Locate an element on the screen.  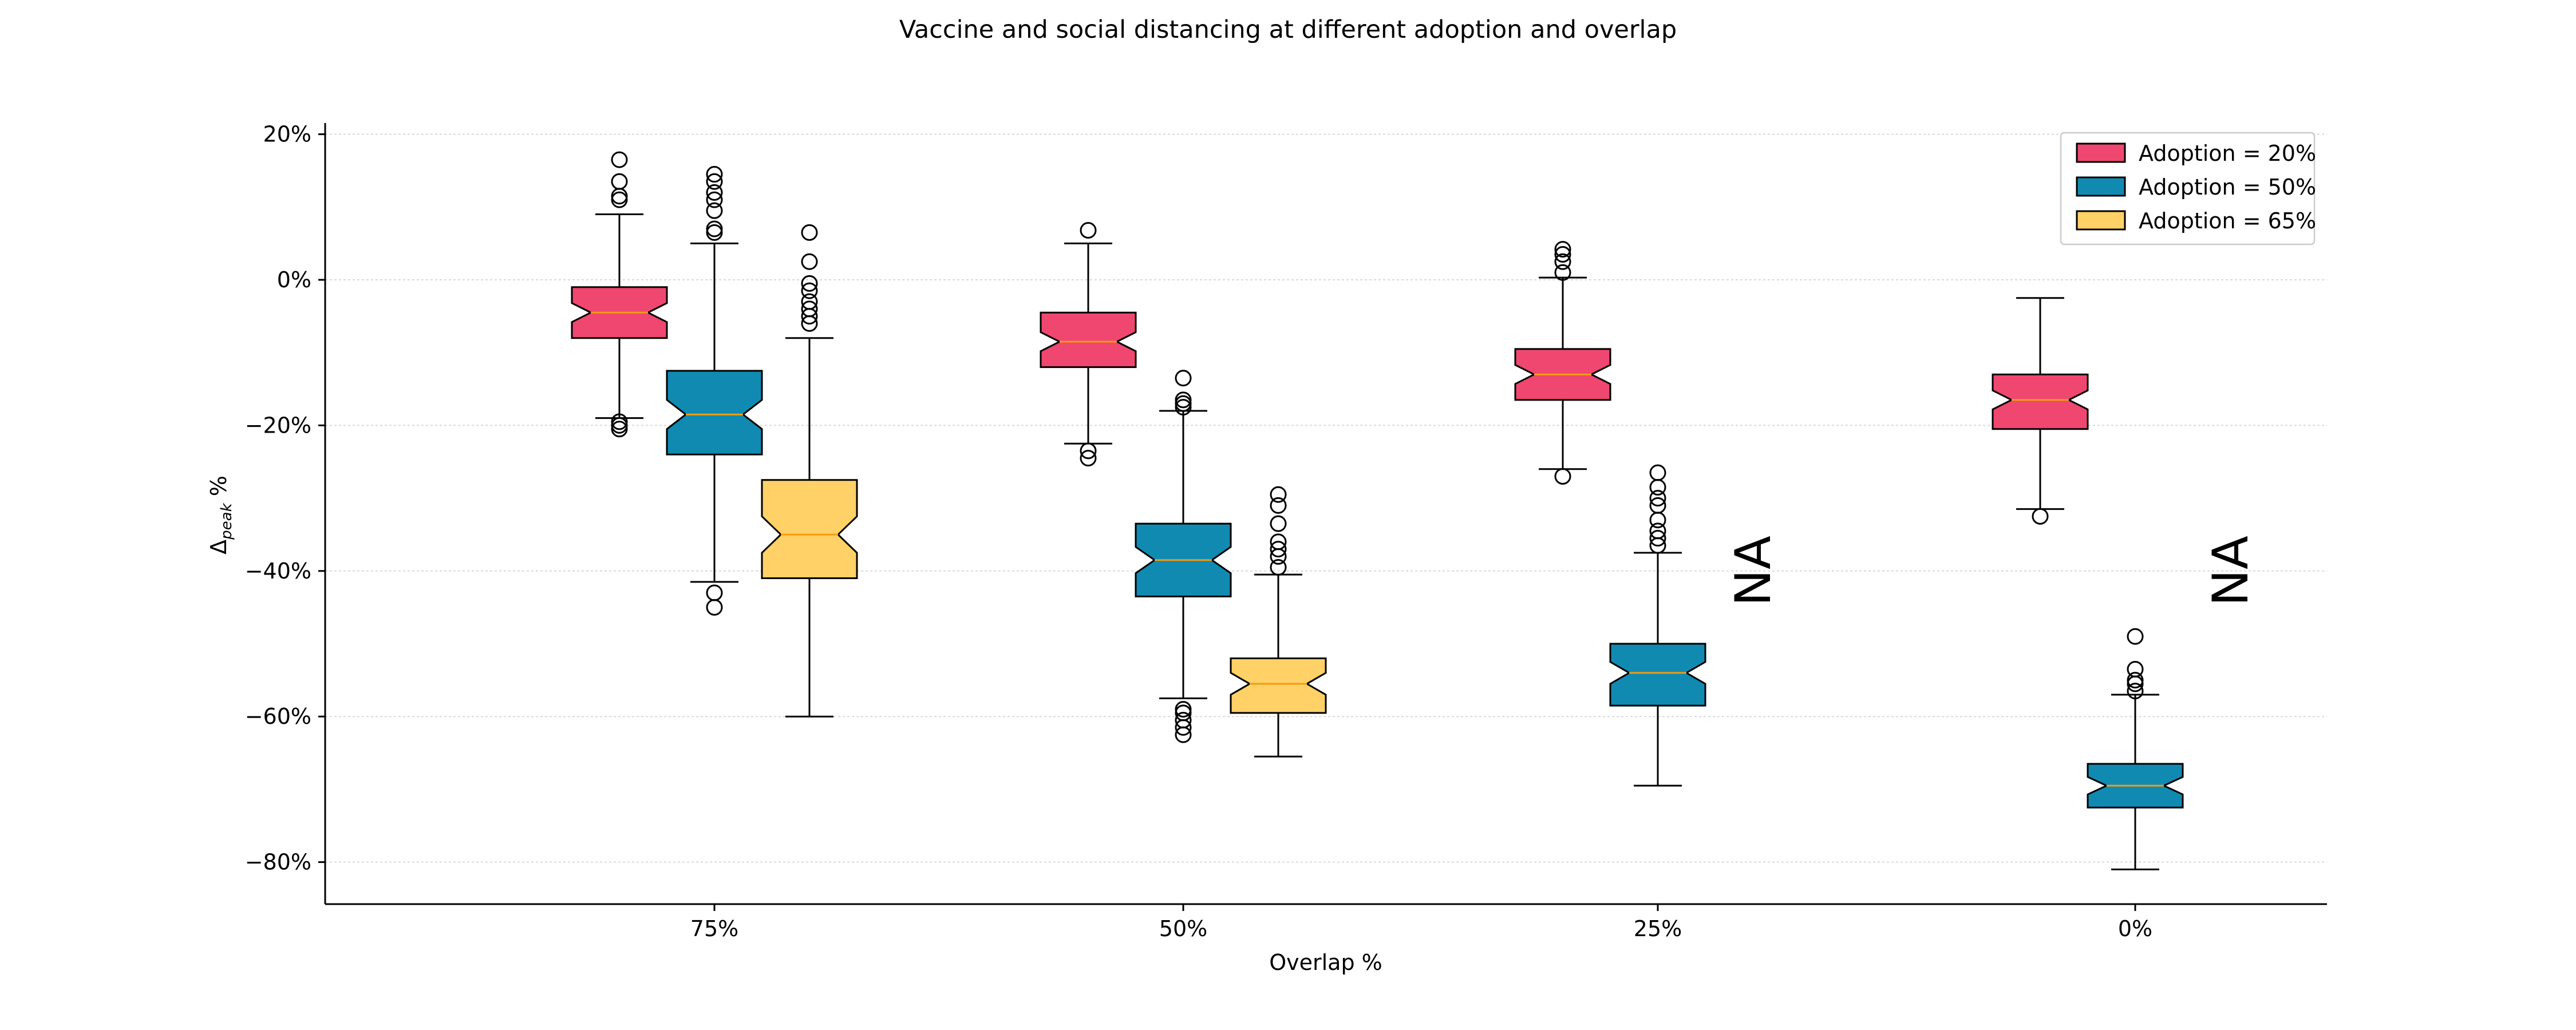
y-tick-label: −40% is located at coordinates (278, 571).